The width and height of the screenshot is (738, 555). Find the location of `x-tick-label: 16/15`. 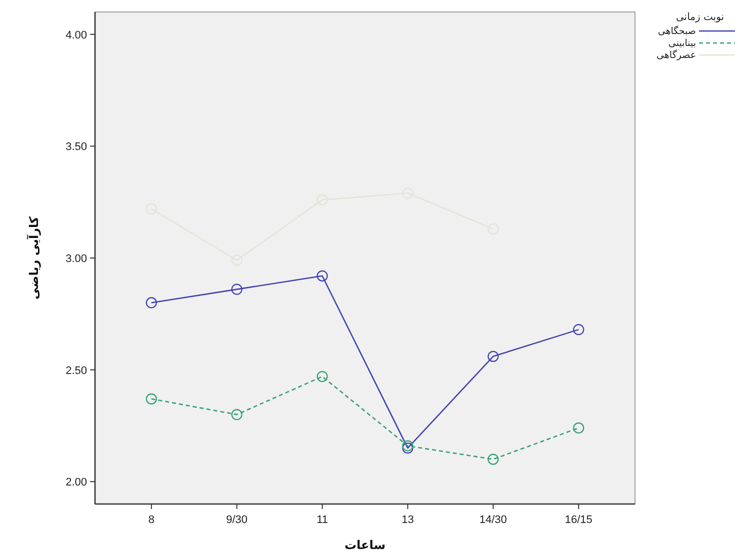

x-tick-label: 16/15 is located at coordinates (578, 520).